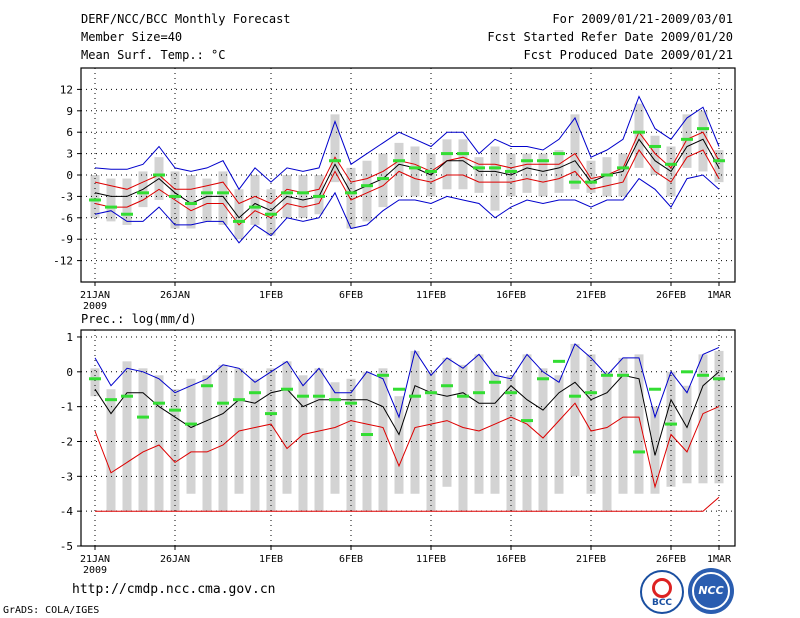 The height and width of the screenshot is (618, 800). What do you see at coordinates (174, 589) in the screenshot?
I see `source-url: http://cmdp.ncc.cma.gov.cn` at bounding box center [174, 589].